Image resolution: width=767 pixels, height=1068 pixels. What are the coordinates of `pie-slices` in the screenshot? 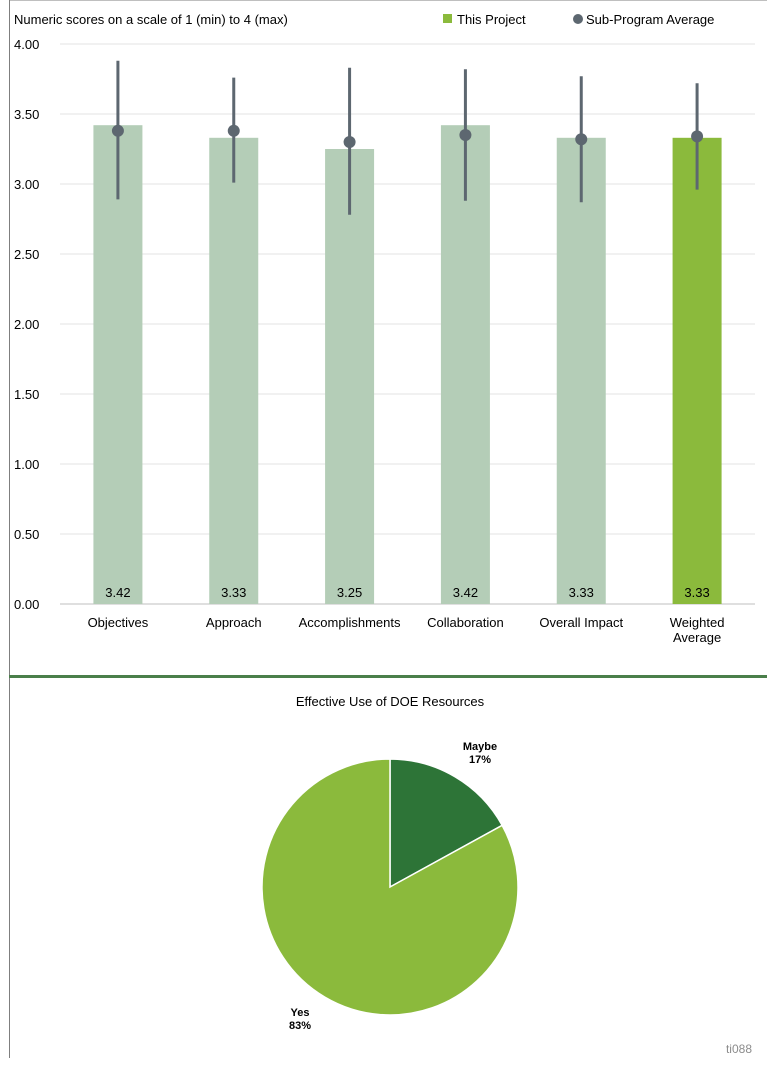 It's located at (390, 887).